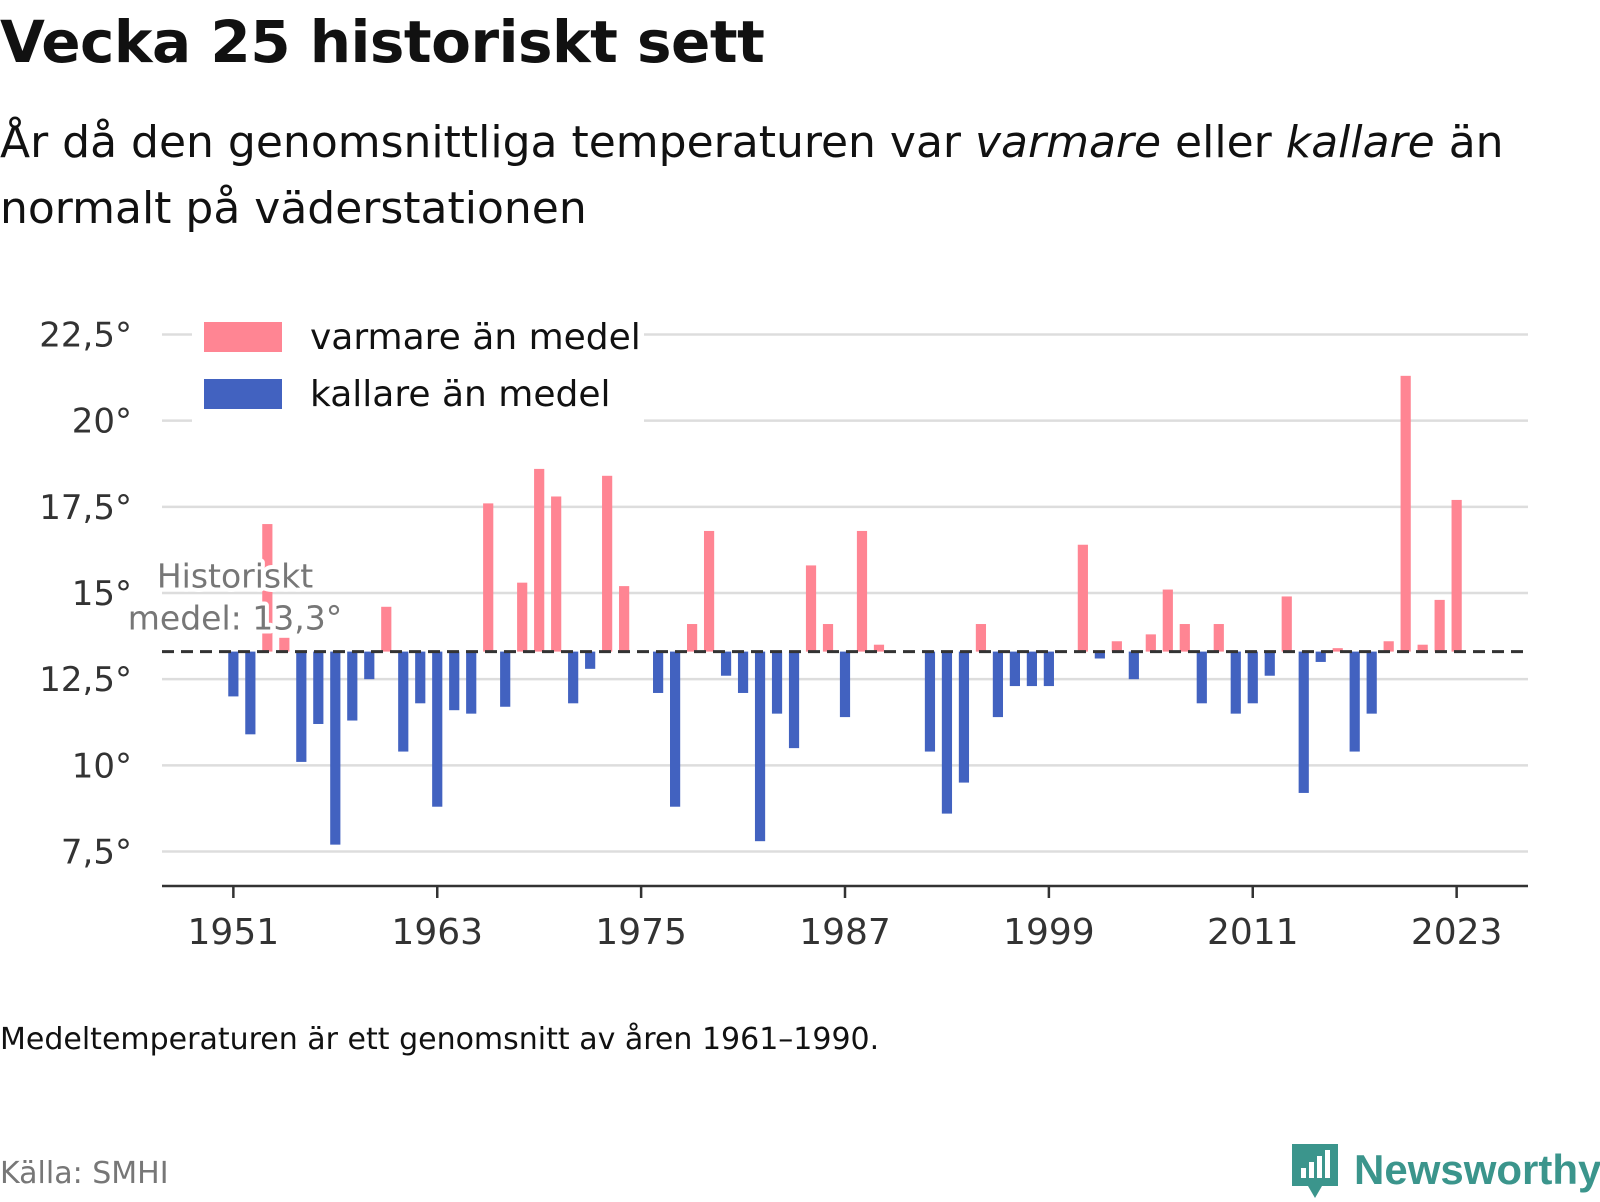 The width and height of the screenshot is (1600, 1202). I want to click on subtitle-post: än normalt på väderstationen, so click(752, 175).